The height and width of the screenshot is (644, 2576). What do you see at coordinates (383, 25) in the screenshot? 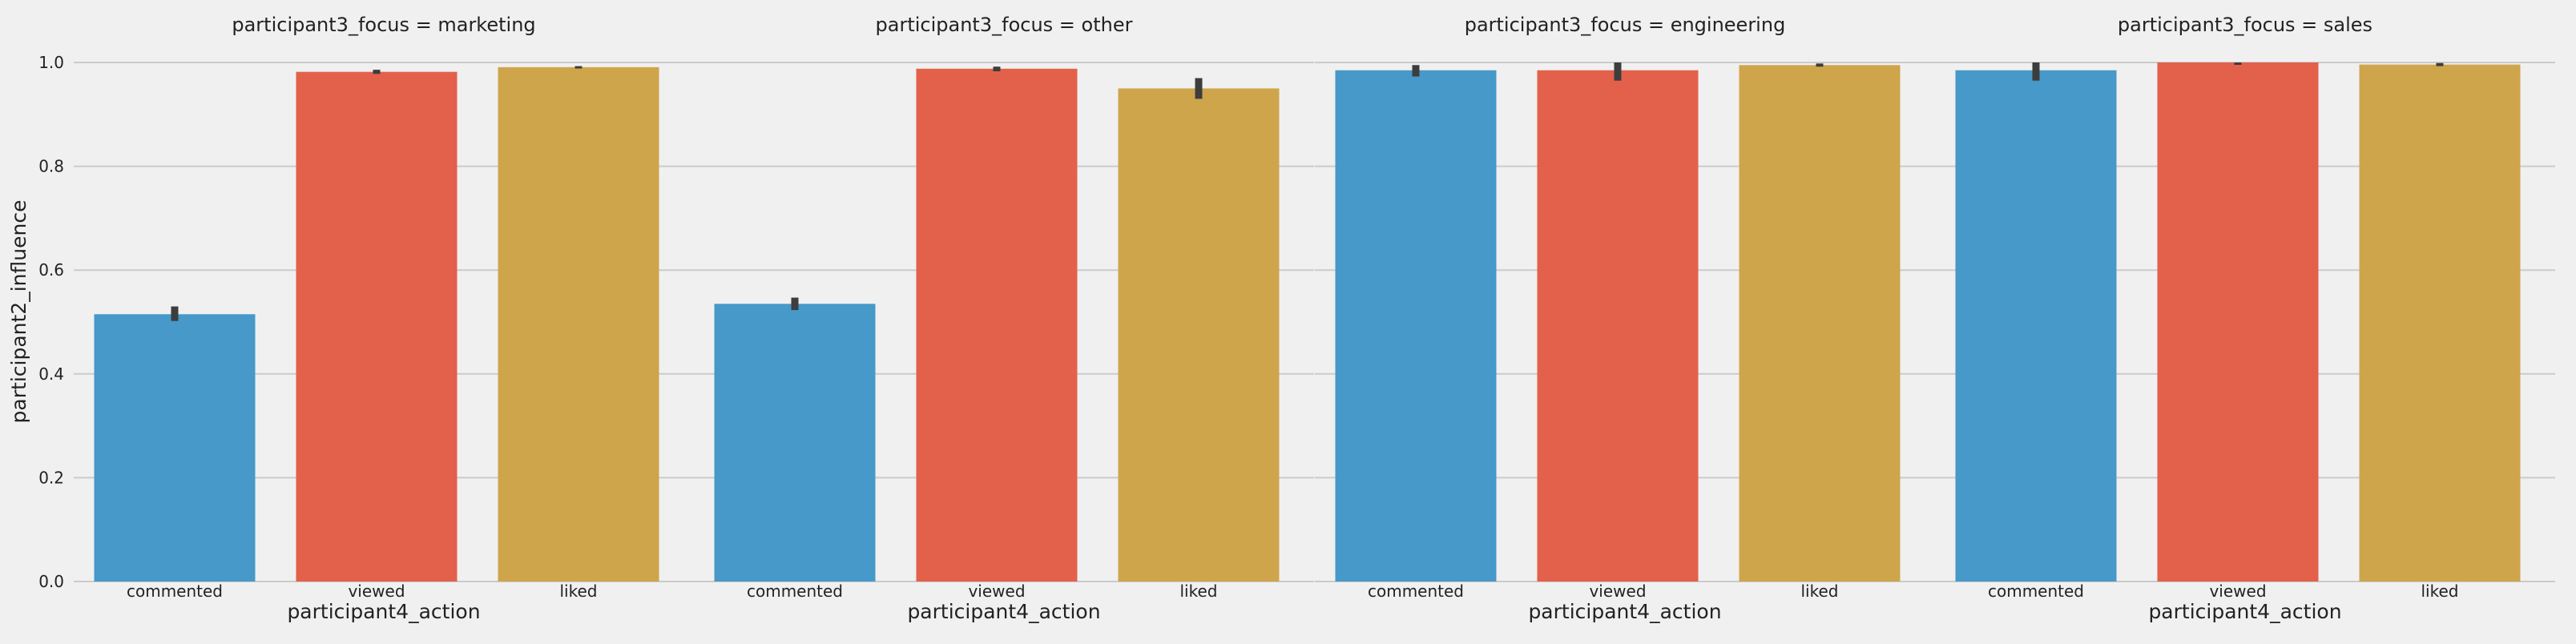
I see `panel-title: participant3_focus = marketing` at bounding box center [383, 25].